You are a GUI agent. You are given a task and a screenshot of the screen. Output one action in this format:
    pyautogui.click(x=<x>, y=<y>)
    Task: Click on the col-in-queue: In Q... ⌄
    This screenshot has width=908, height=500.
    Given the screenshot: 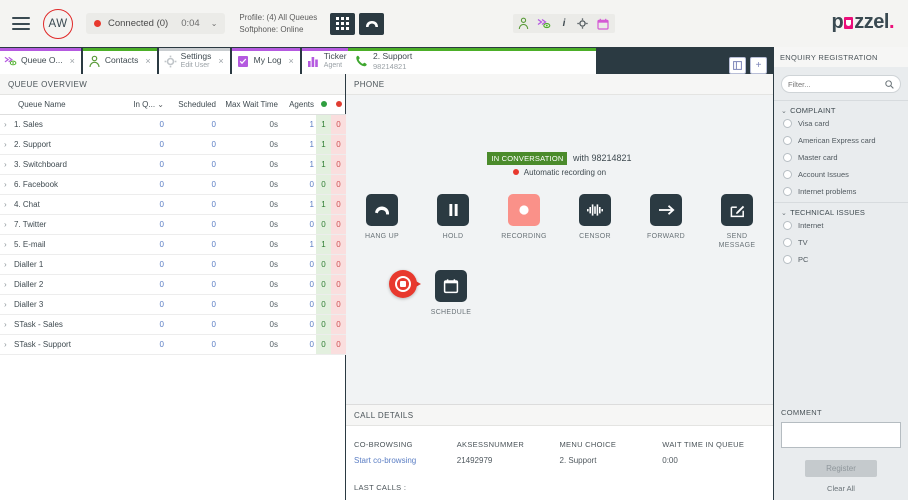 What is the action you would take?
    pyautogui.click(x=147, y=105)
    